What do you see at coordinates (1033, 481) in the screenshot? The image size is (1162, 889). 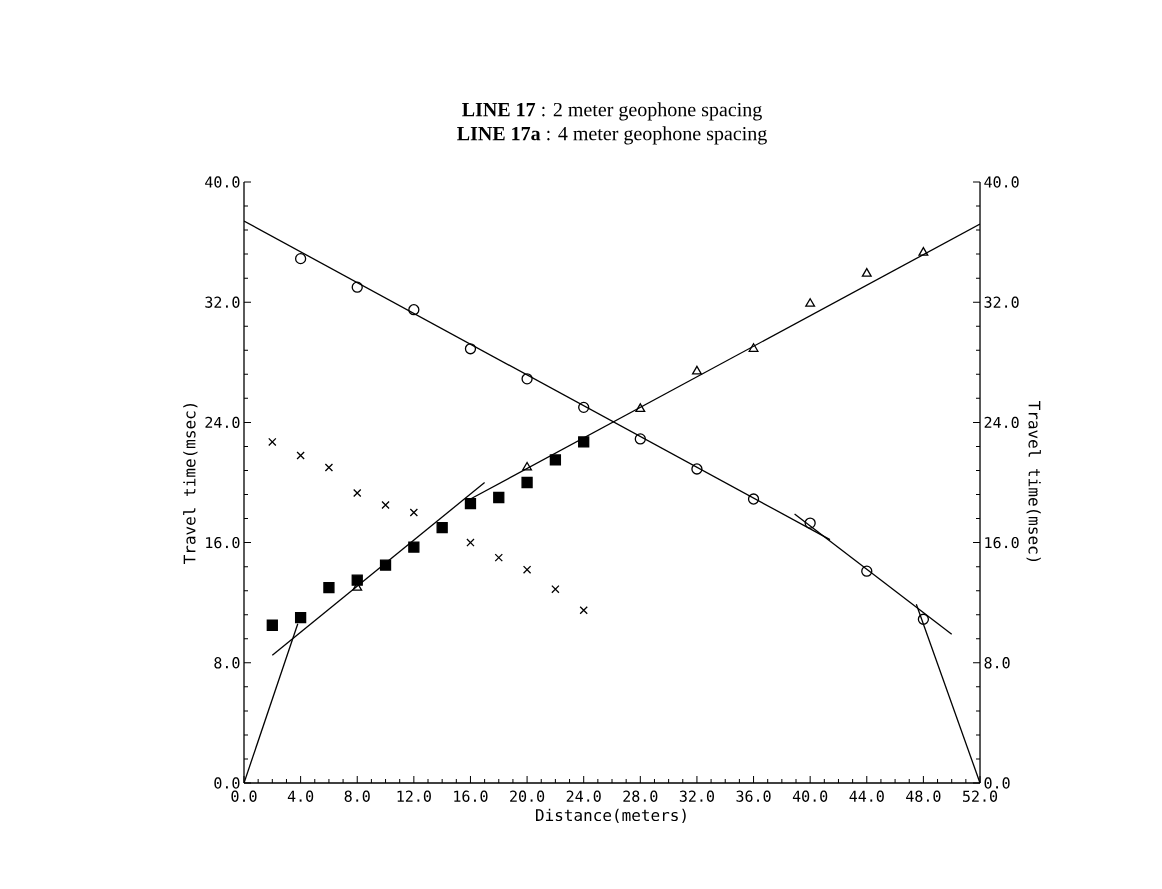 I see `y2-axis-title: Travel time(msec)` at bounding box center [1033, 481].